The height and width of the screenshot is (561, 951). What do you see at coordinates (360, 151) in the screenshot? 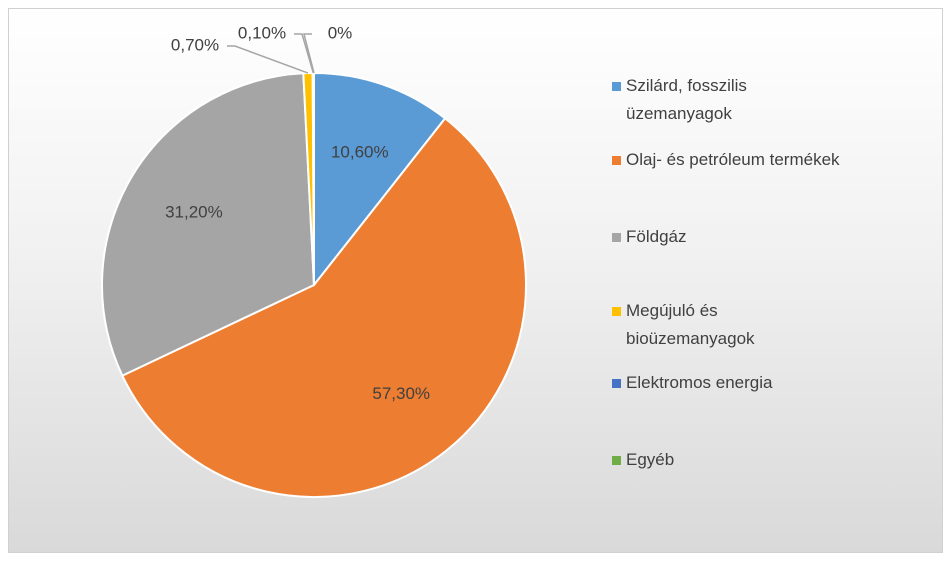
I see `data-label: 10,60%` at bounding box center [360, 151].